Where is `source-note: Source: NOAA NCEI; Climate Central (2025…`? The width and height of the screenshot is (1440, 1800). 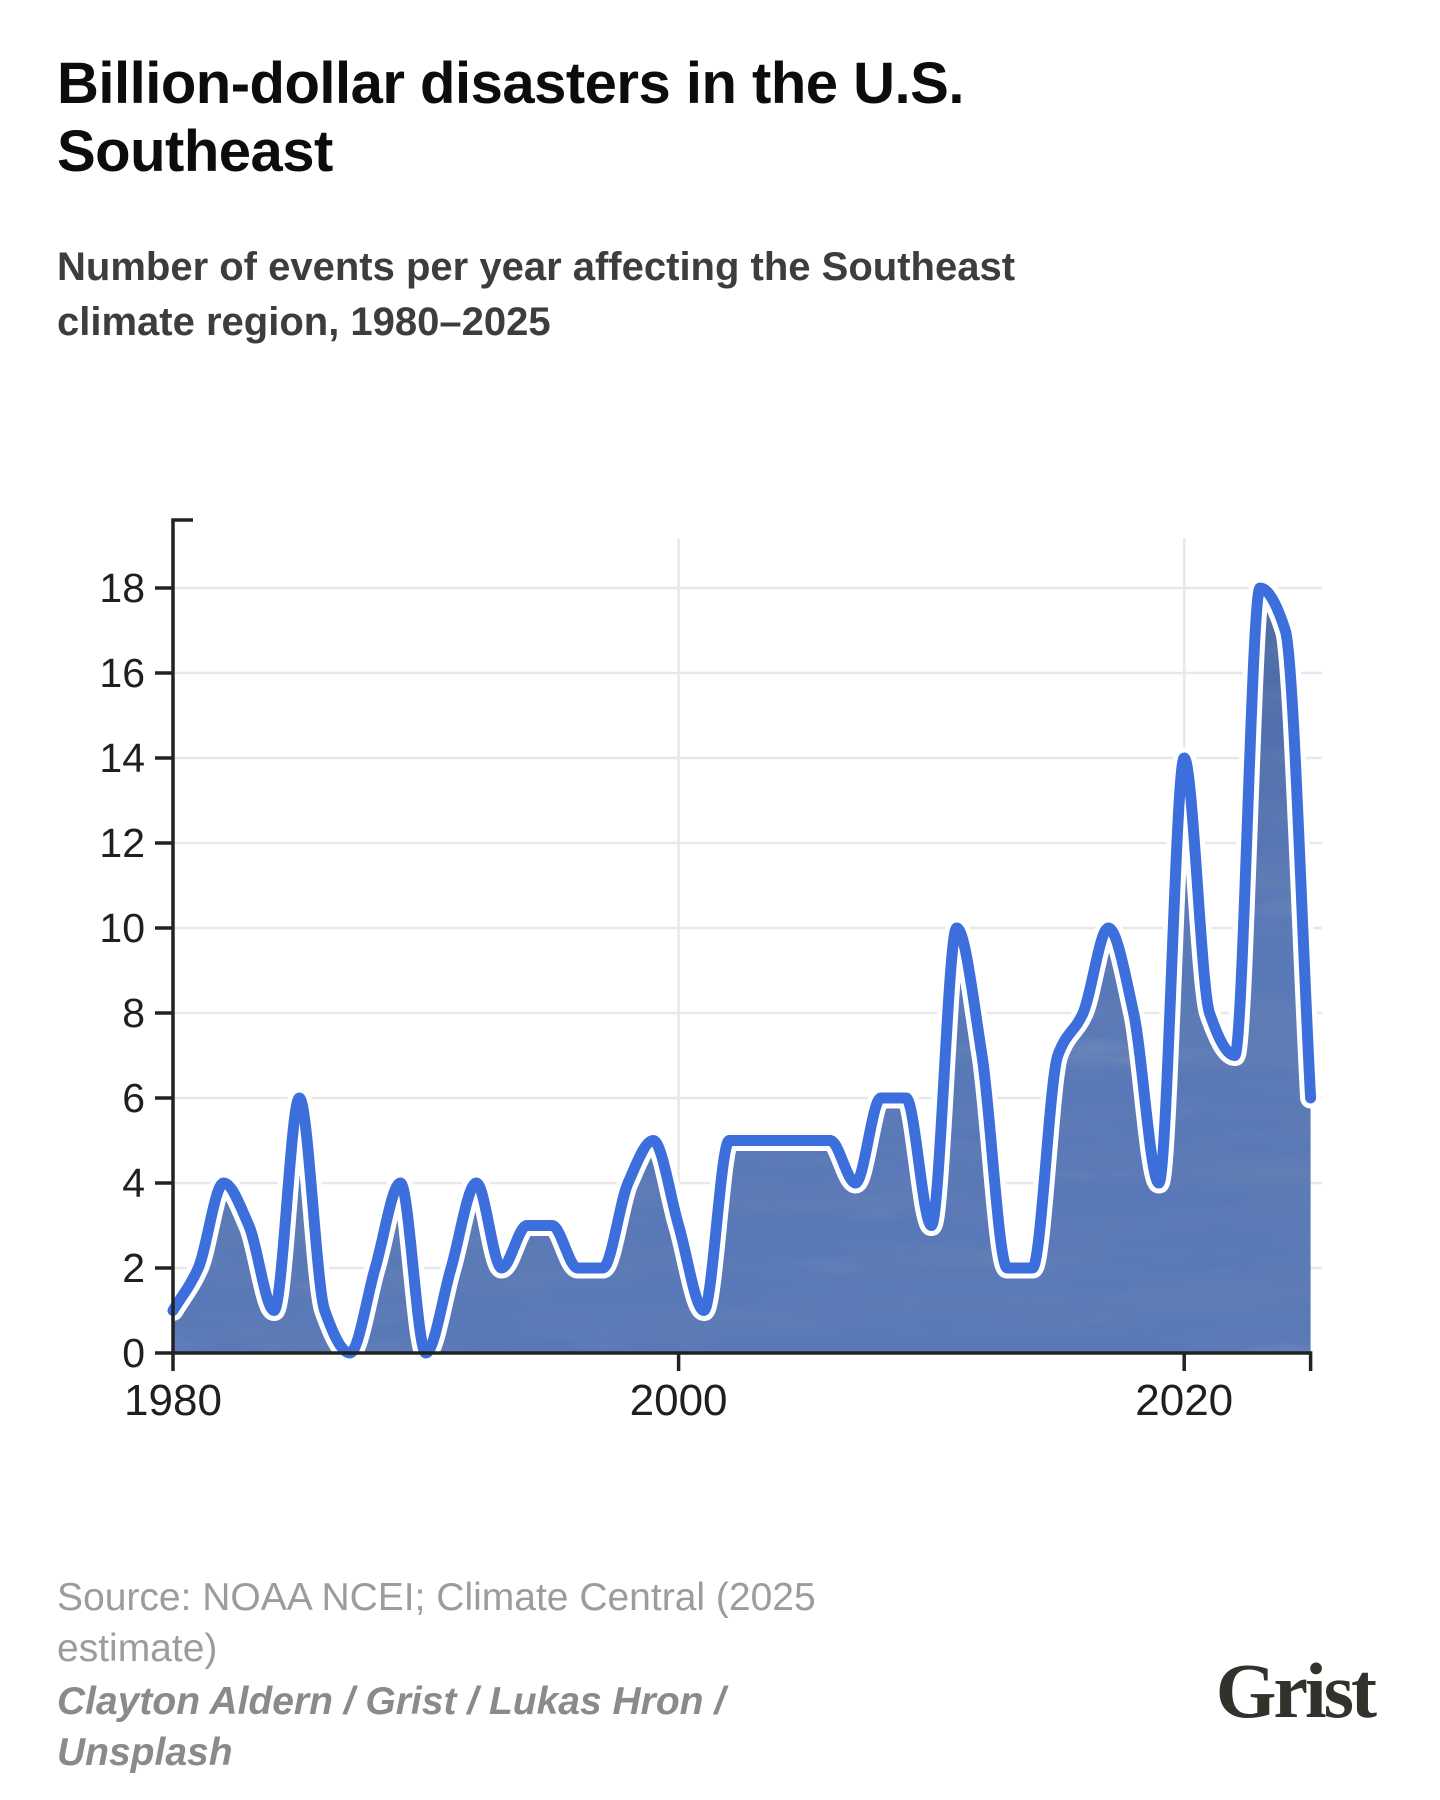
source-note: Source: NOAA NCEI; Climate Central (2025… is located at coordinates (436, 1623).